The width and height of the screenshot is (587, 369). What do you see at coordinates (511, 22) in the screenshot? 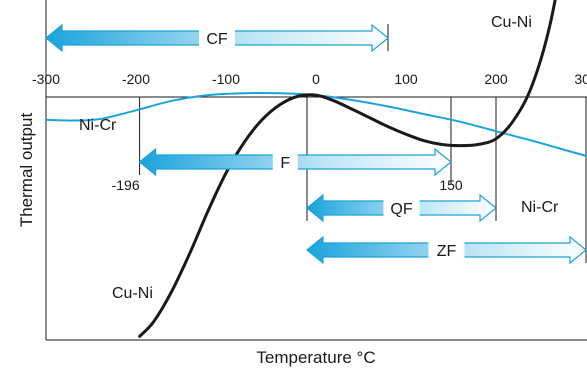
I see `cu-ni-label-top: Cu-Ni` at bounding box center [511, 22].